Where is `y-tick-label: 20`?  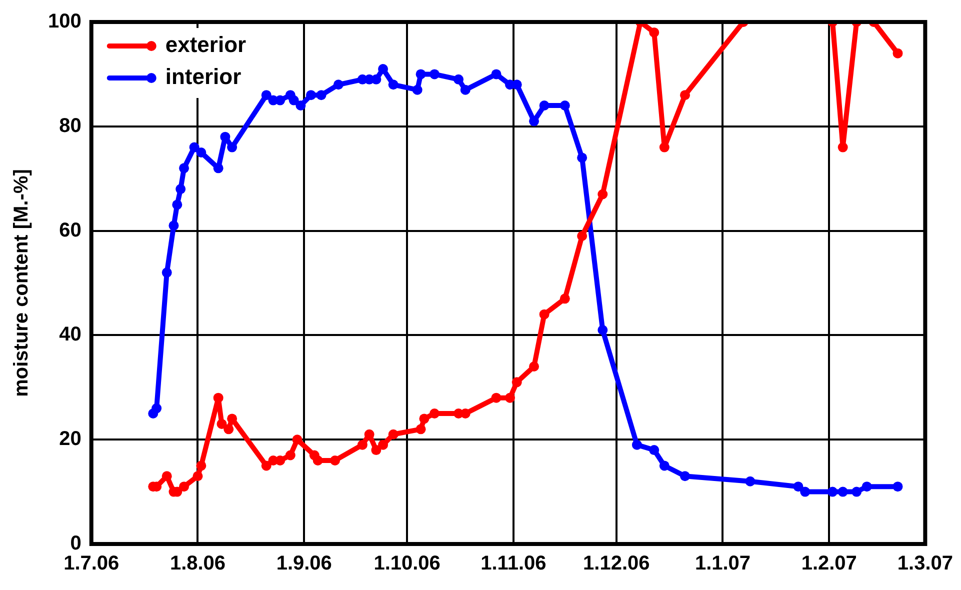 y-tick-label: 20 is located at coordinates (70, 439).